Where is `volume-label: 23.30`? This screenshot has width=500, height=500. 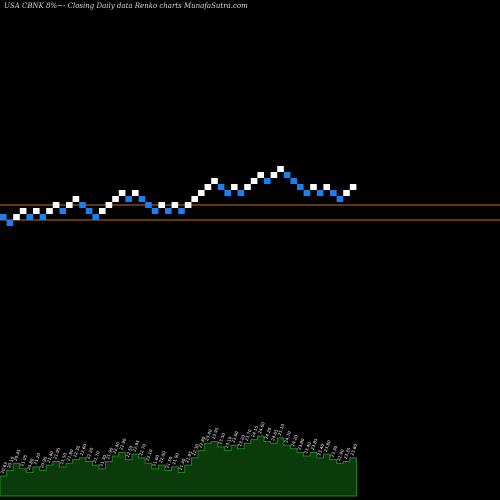 volume-label: 23.30 is located at coordinates (334, 451).